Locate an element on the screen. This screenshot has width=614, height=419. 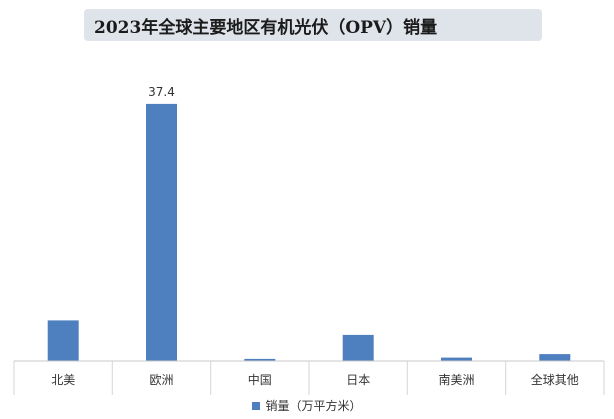
x-tick-label-2: 欧洲 is located at coordinates (161, 380).